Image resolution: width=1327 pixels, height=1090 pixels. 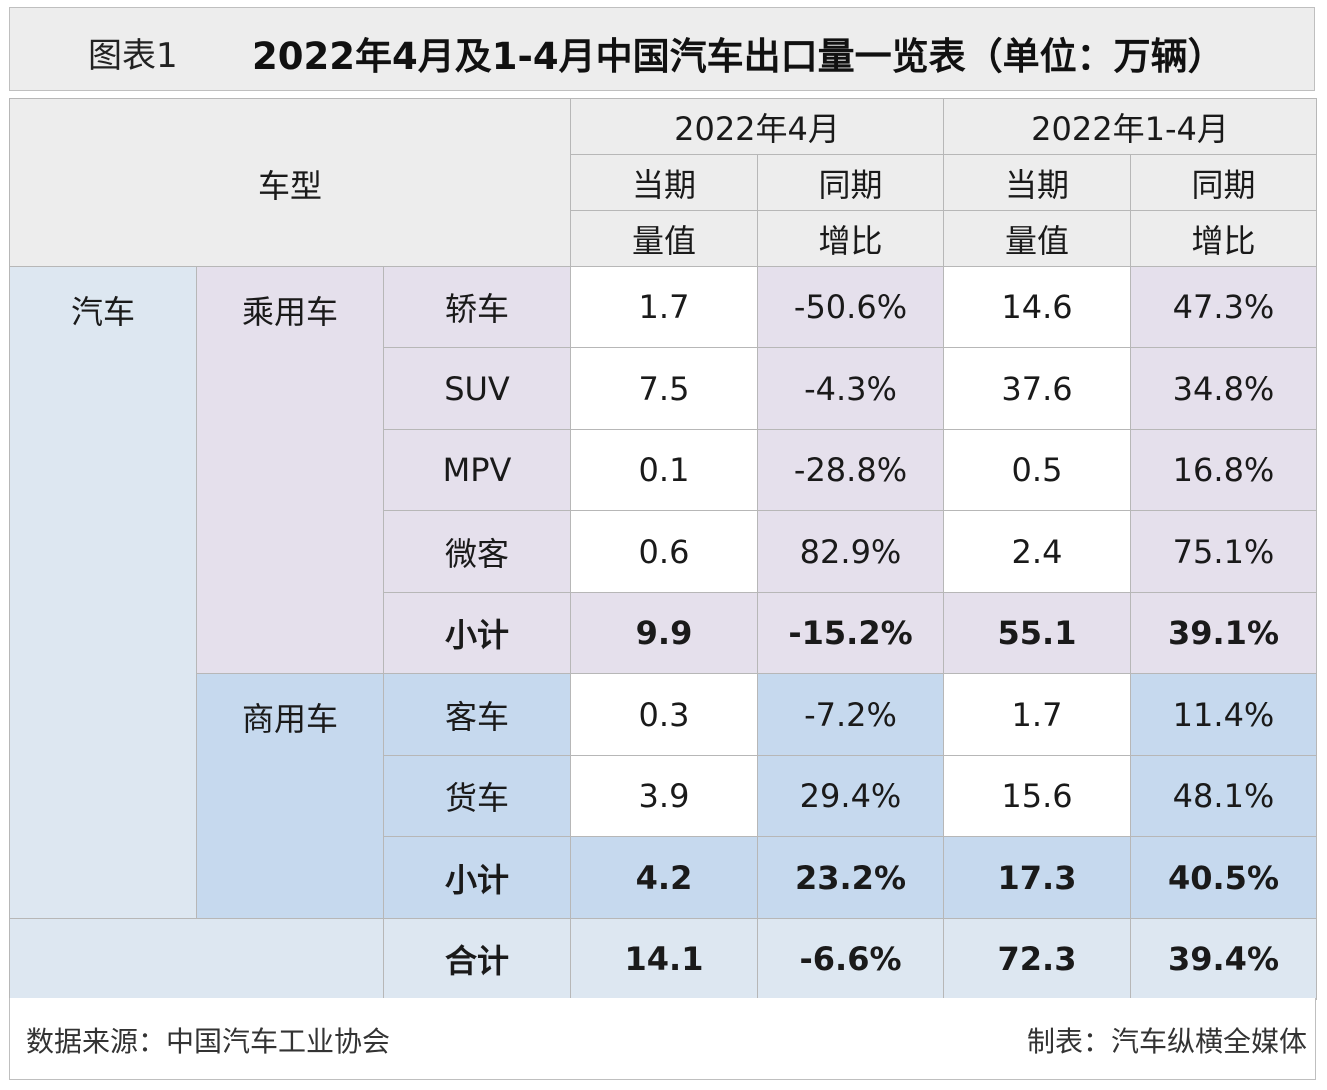 What do you see at coordinates (477, 470) in the screenshot?
I see `row-label: MPV` at bounding box center [477, 470].